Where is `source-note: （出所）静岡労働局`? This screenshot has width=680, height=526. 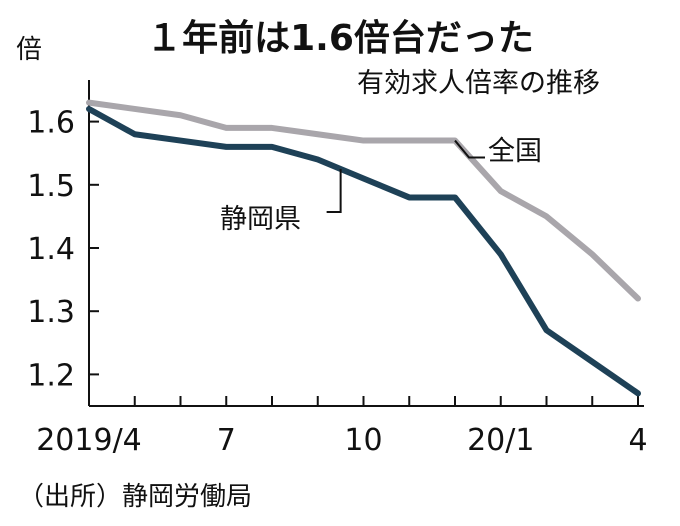 source-note: （出所）静岡労働局 is located at coordinates (135, 497).